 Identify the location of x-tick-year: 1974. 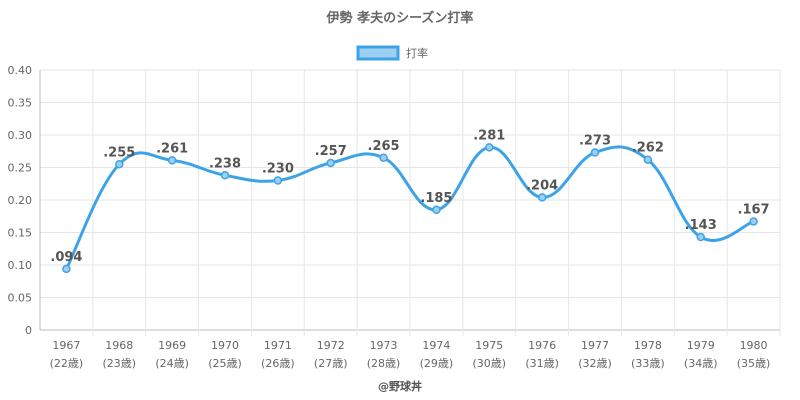
(436, 345).